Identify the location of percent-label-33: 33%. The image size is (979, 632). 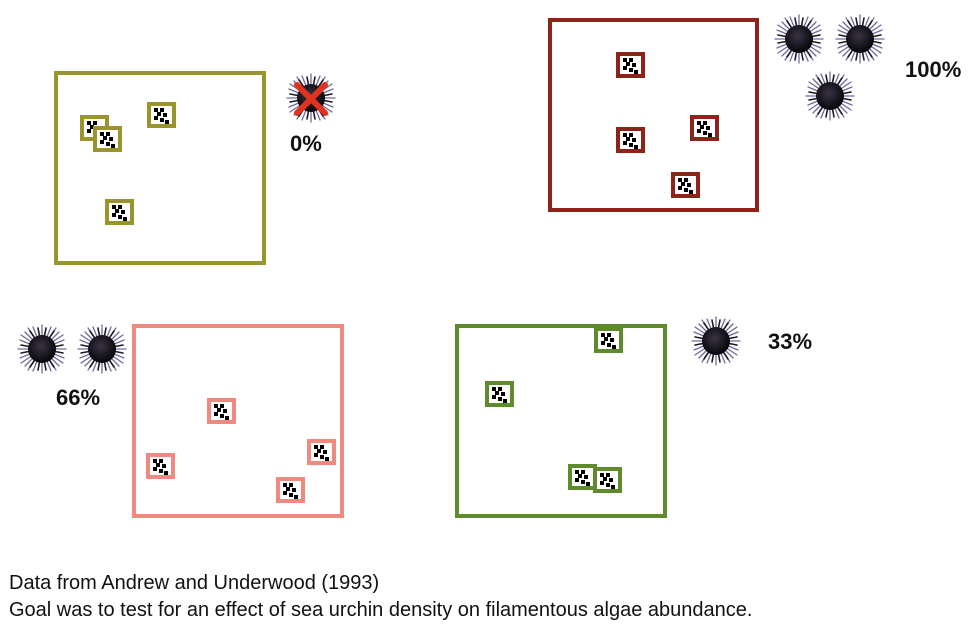
(790, 341).